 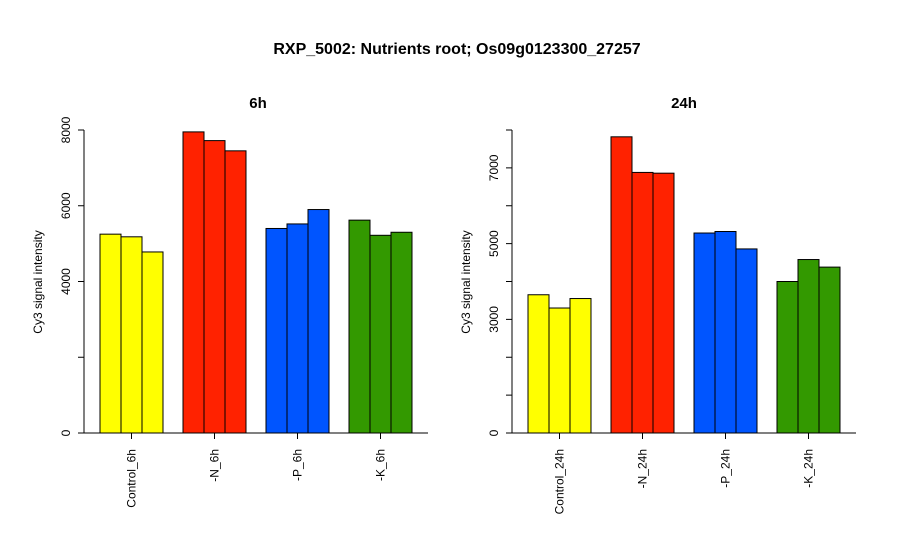 What do you see at coordinates (318, 321) in the screenshot?
I see `bar--p-6h-3` at bounding box center [318, 321].